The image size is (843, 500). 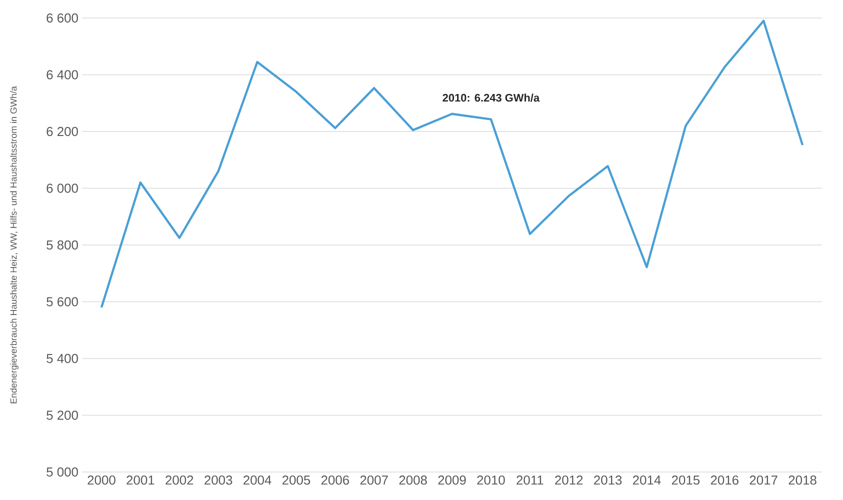 What do you see at coordinates (452, 480) in the screenshot?
I see `x-tick-label: 2009` at bounding box center [452, 480].